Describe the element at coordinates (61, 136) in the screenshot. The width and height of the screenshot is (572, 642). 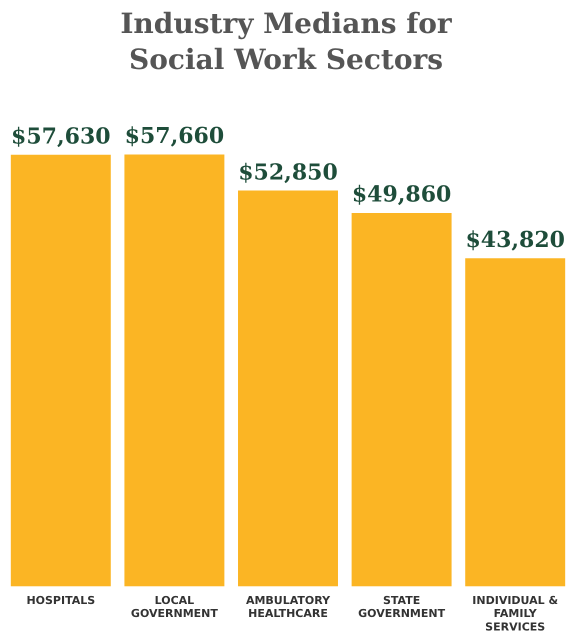
I see `data-label: $57,630` at that location.